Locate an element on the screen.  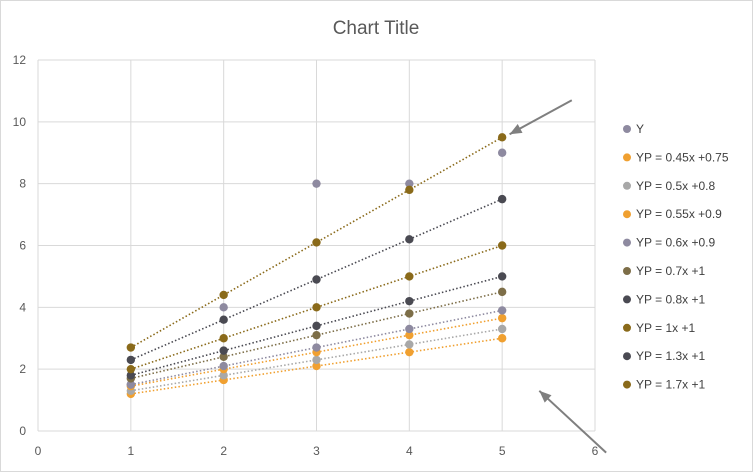
legend-entry: YP = 0.8x +1 is located at coordinates (670, 299).